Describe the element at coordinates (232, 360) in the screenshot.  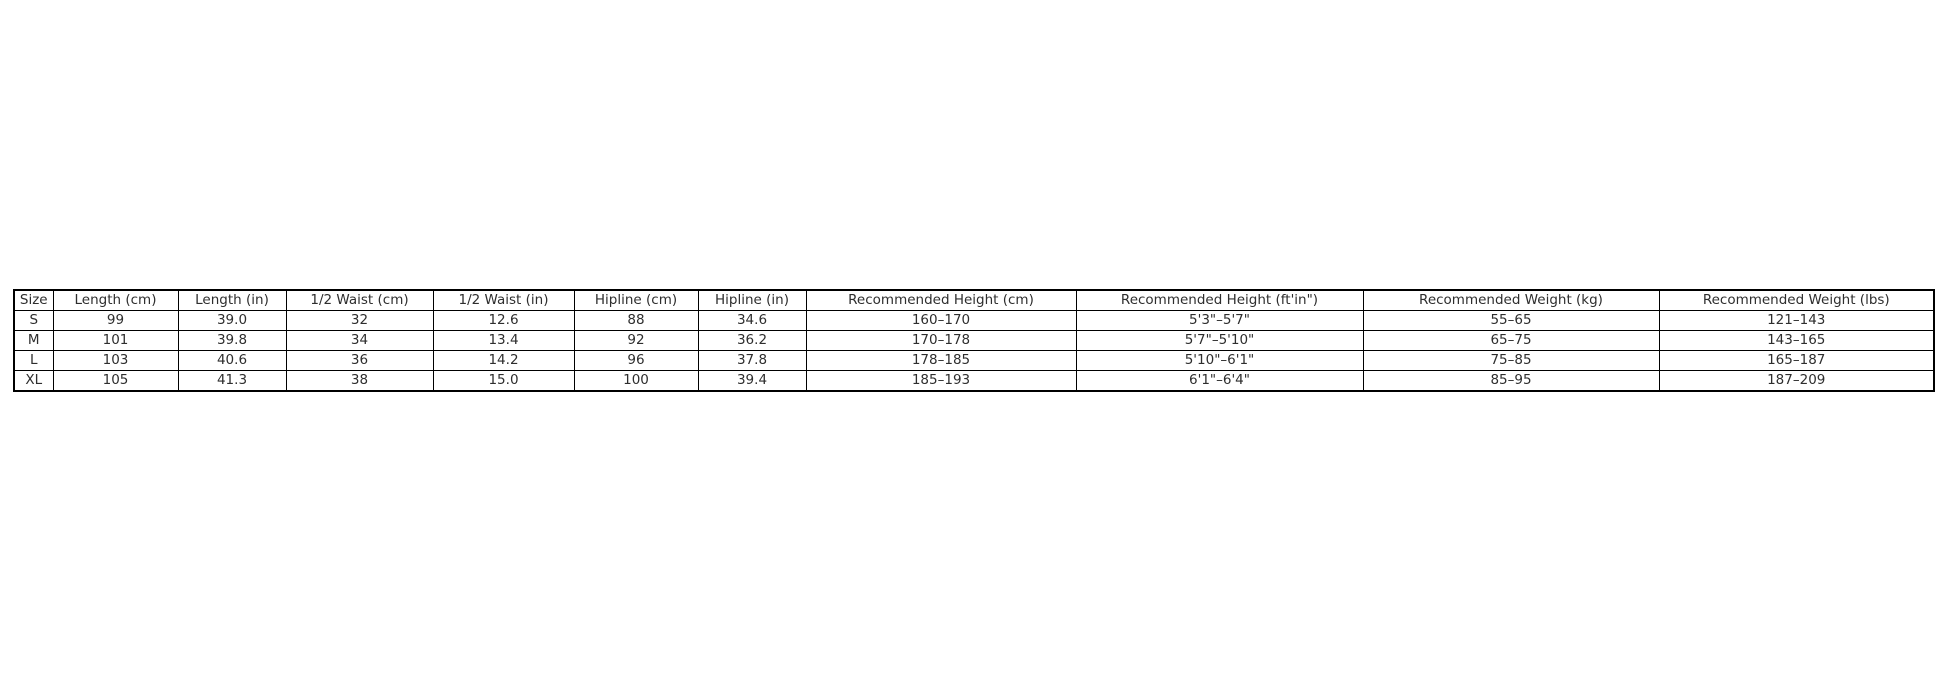
I see `table-cell: 40.6` at that location.